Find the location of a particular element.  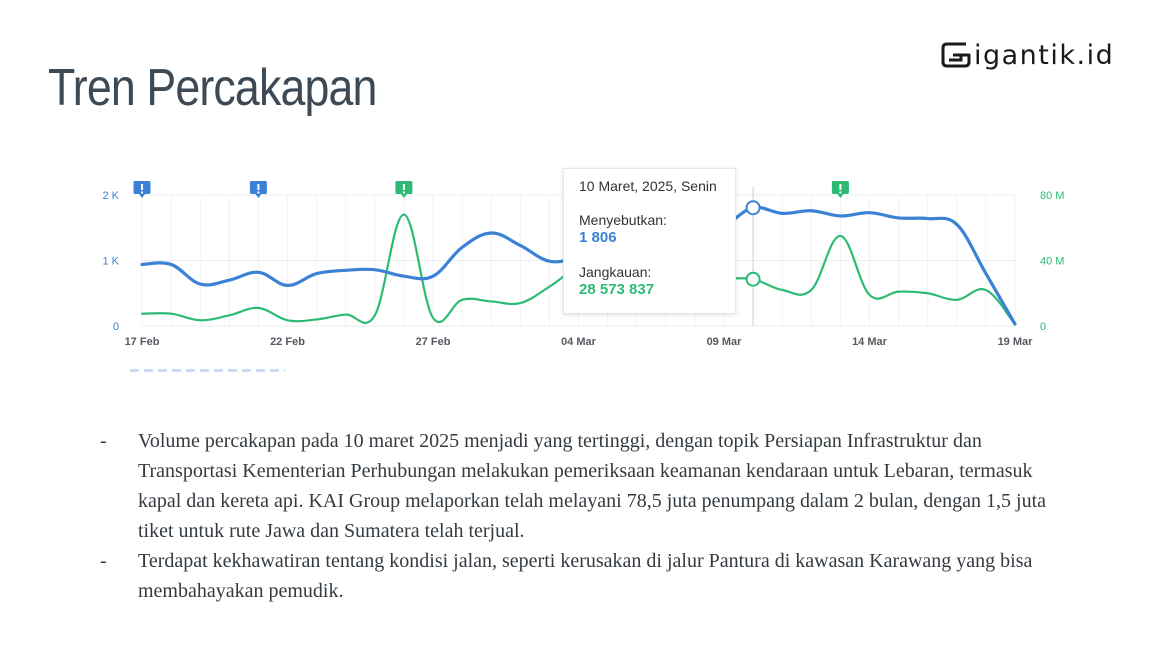

brand-name: igantik.id is located at coordinates (1044, 55).